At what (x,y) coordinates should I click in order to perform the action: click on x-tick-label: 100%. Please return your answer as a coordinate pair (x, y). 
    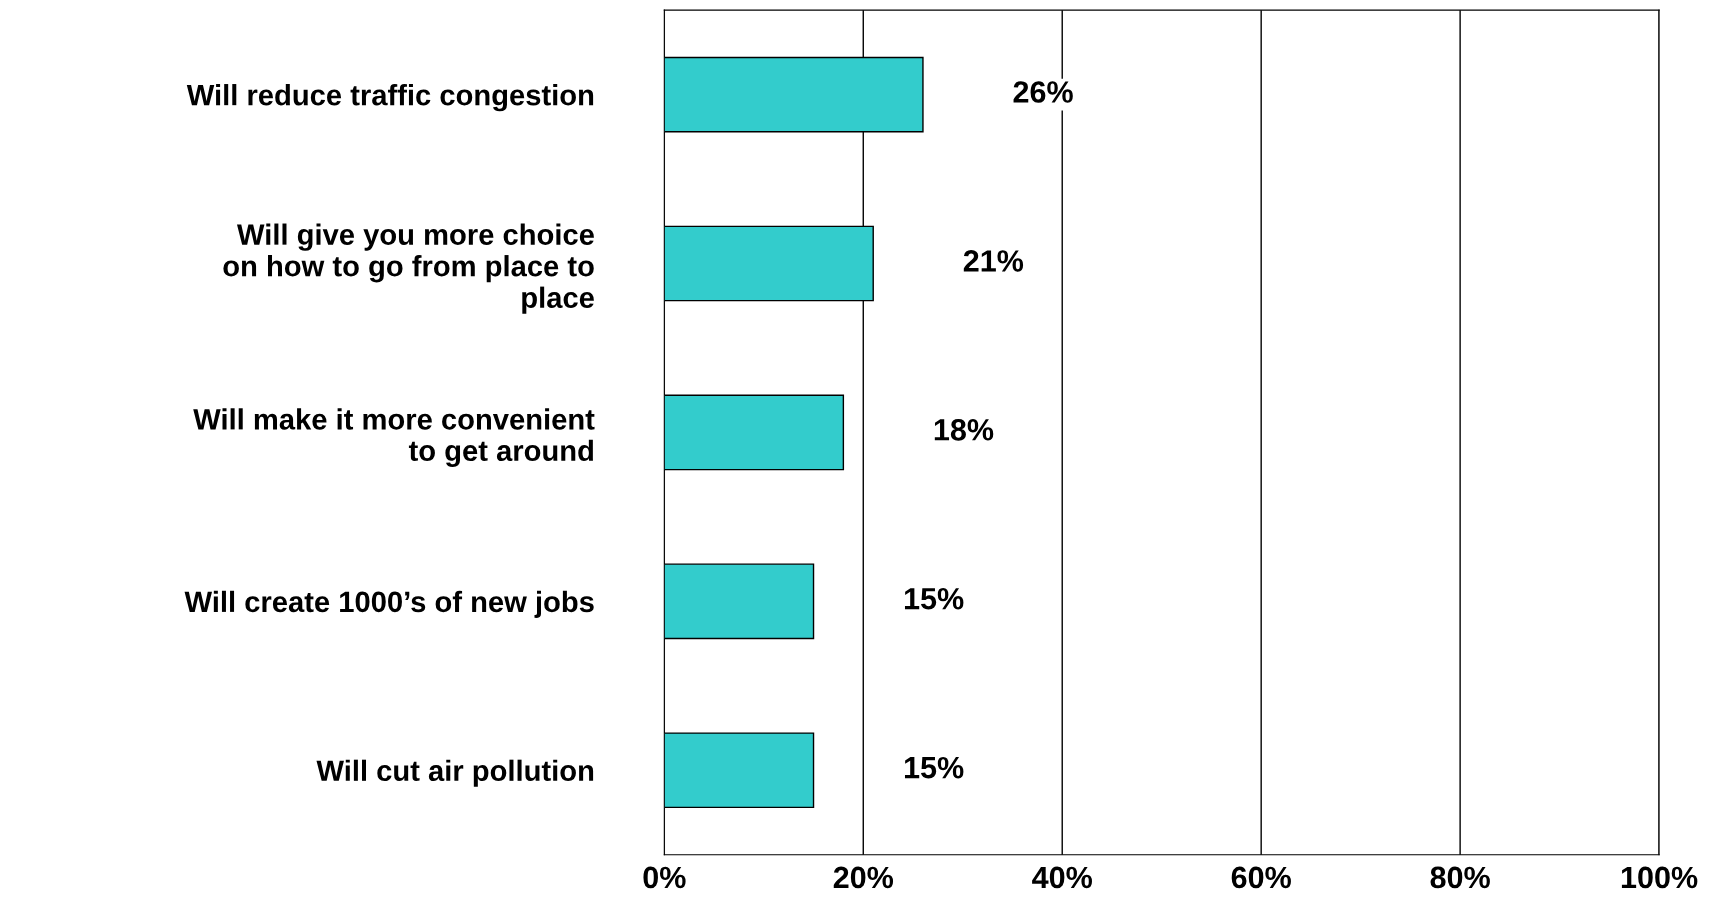
    Looking at the image, I should click on (1659, 877).